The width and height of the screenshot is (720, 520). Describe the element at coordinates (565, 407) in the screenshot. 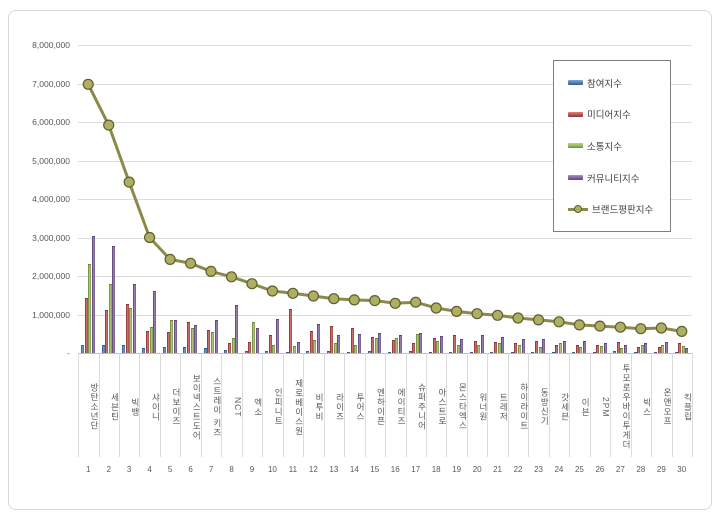

I see `category-label: 갓세븐` at that location.